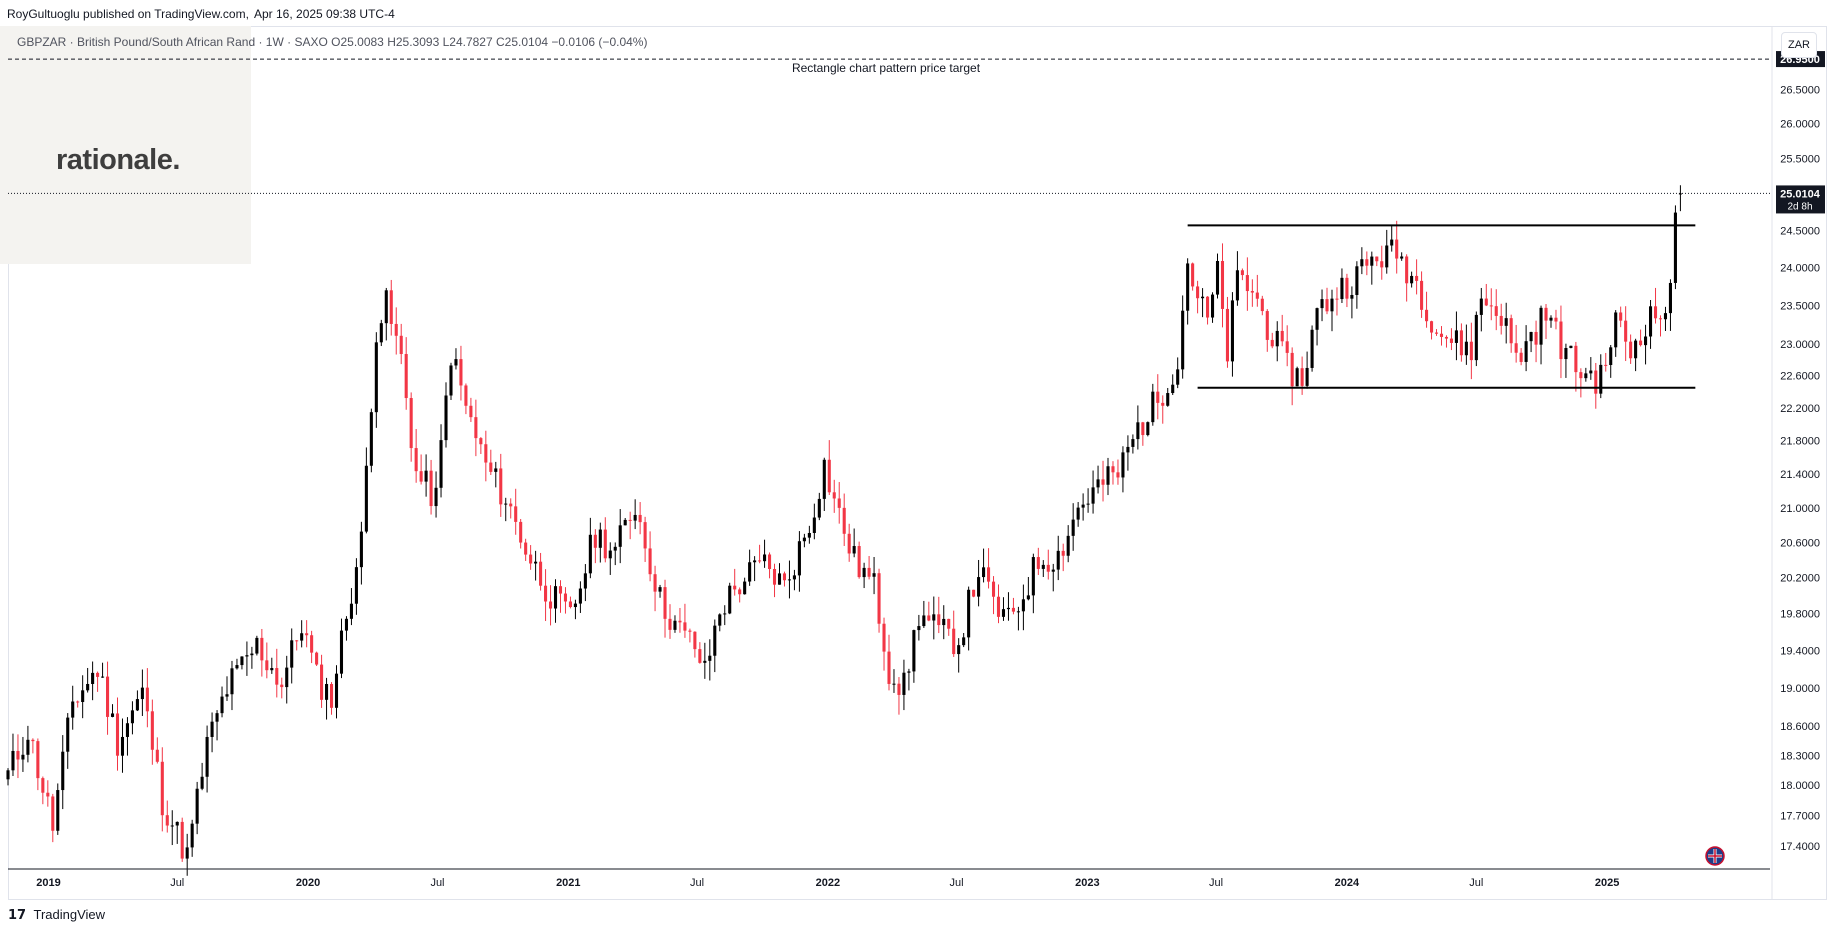 The image size is (1835, 931). Describe the element at coordinates (56, 915) in the screenshot. I see `tradingview-footer: 𝟭𝟳 TradingView` at that location.